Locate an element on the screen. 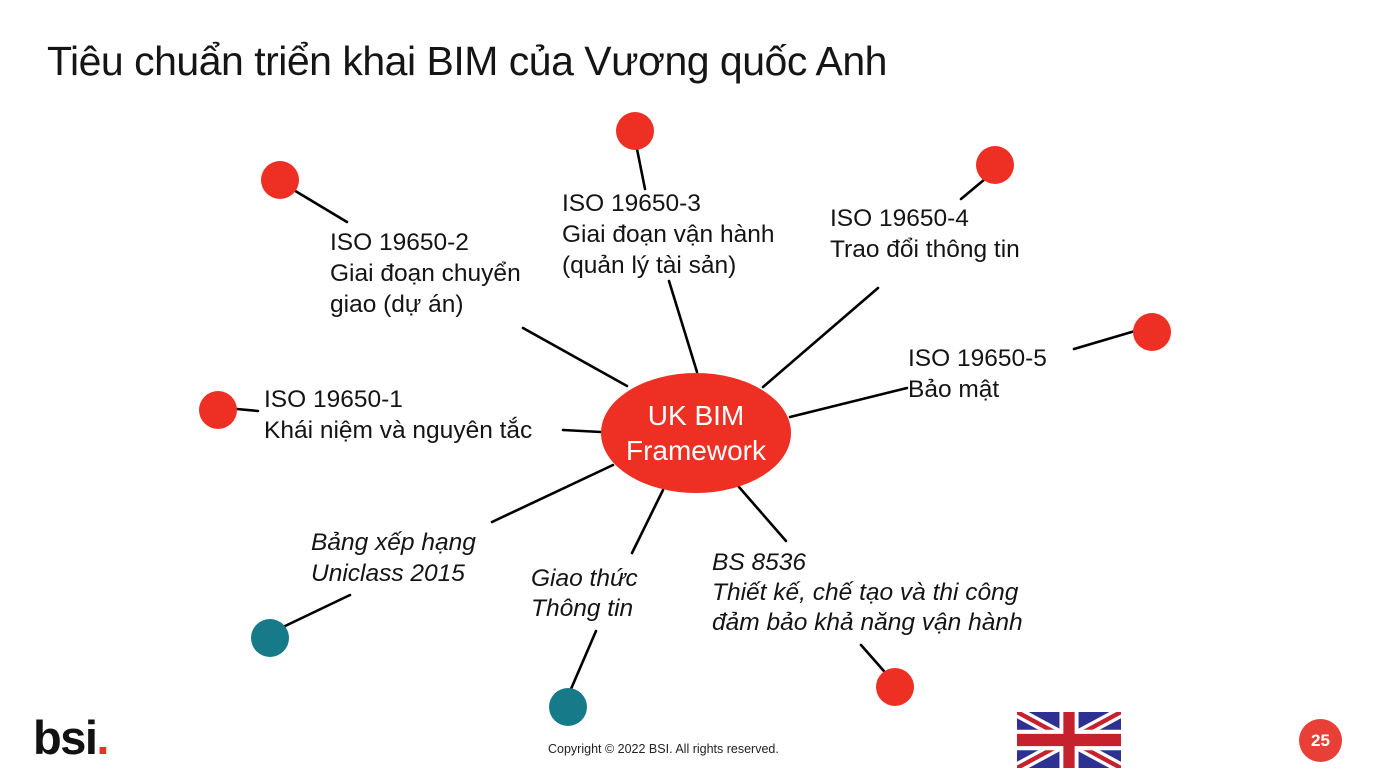 This screenshot has width=1386, height=779. node-label-line: Bảo mật is located at coordinates (954, 389).